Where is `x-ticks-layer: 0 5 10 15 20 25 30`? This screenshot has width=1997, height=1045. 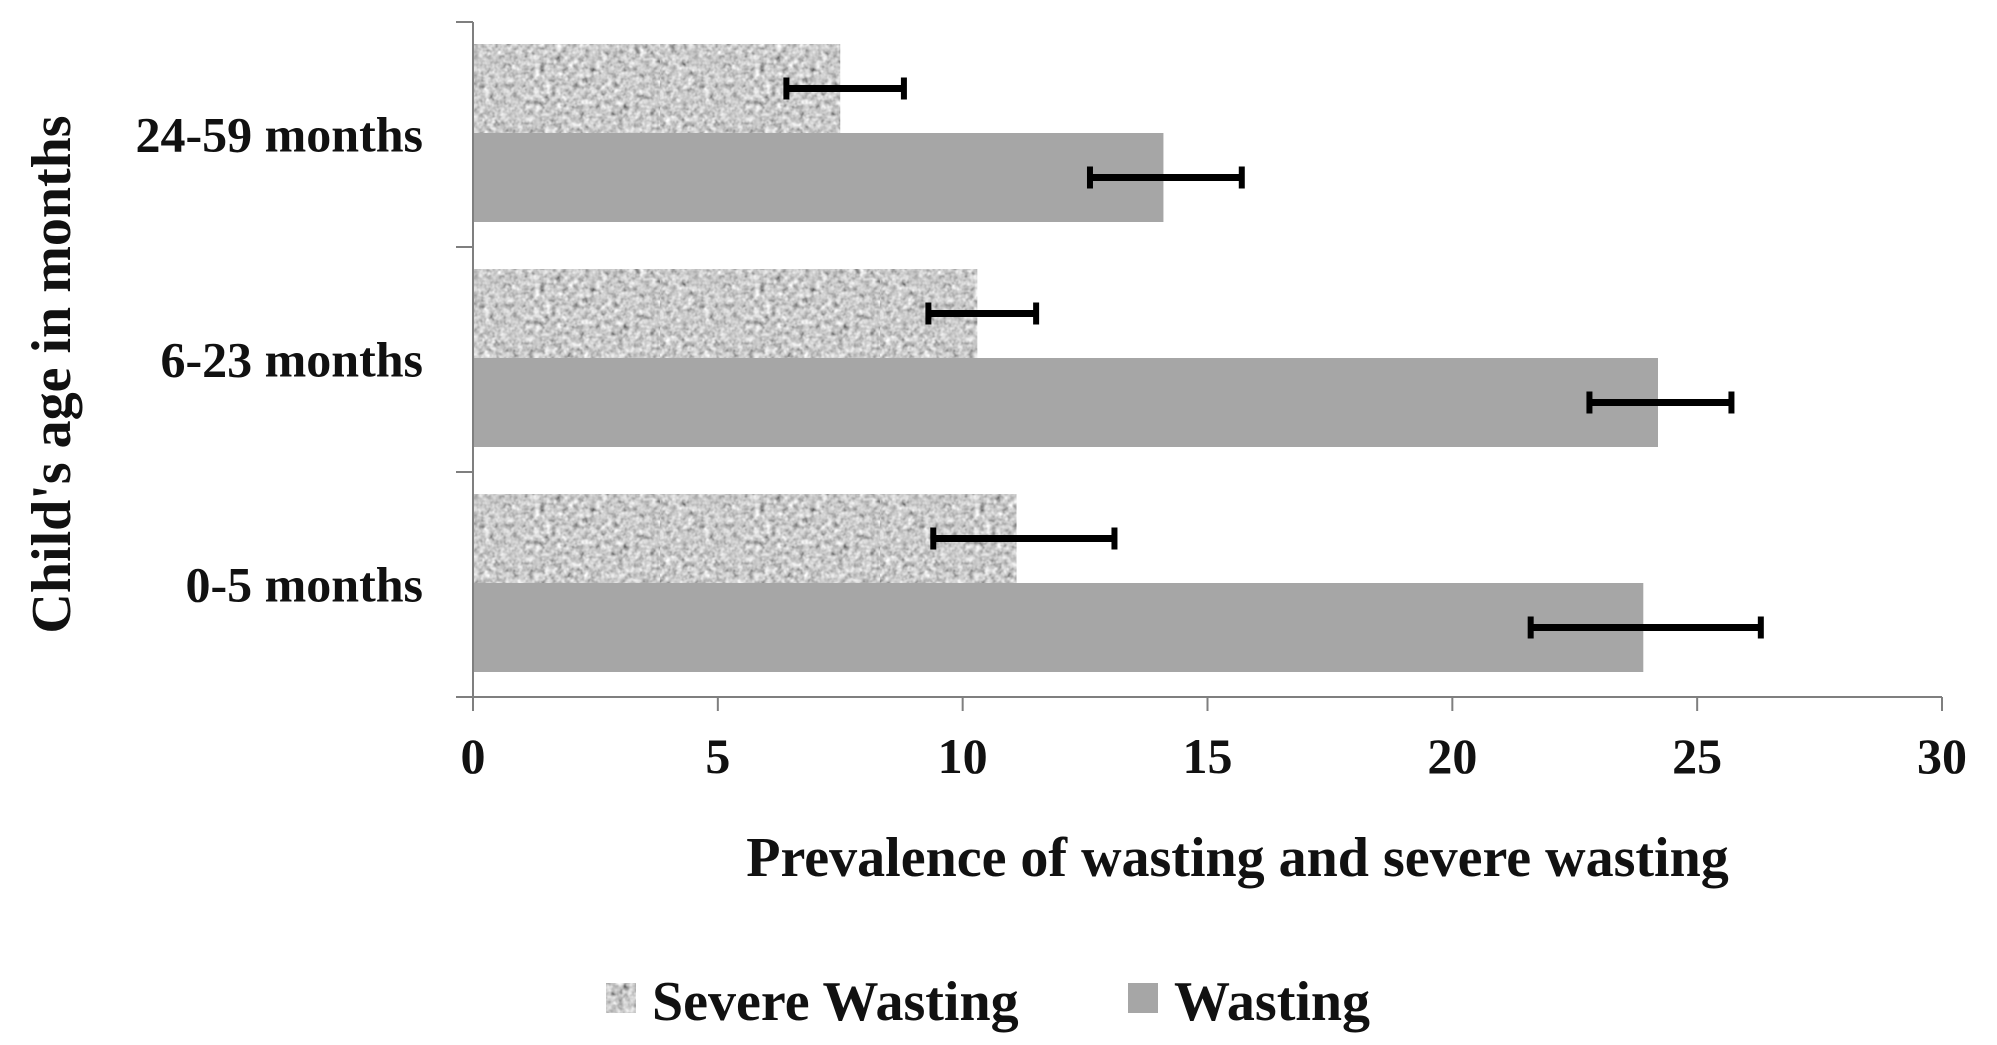 x-ticks-layer: 0 5 10 15 20 25 30 is located at coordinates (1214, 740).